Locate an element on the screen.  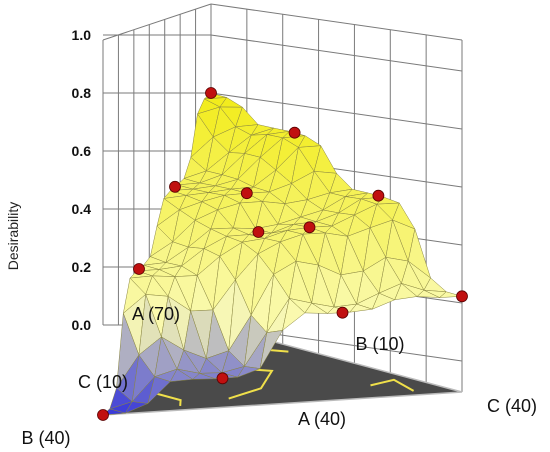
vertex-label-b_low: B (10) is located at coordinates (379, 344).